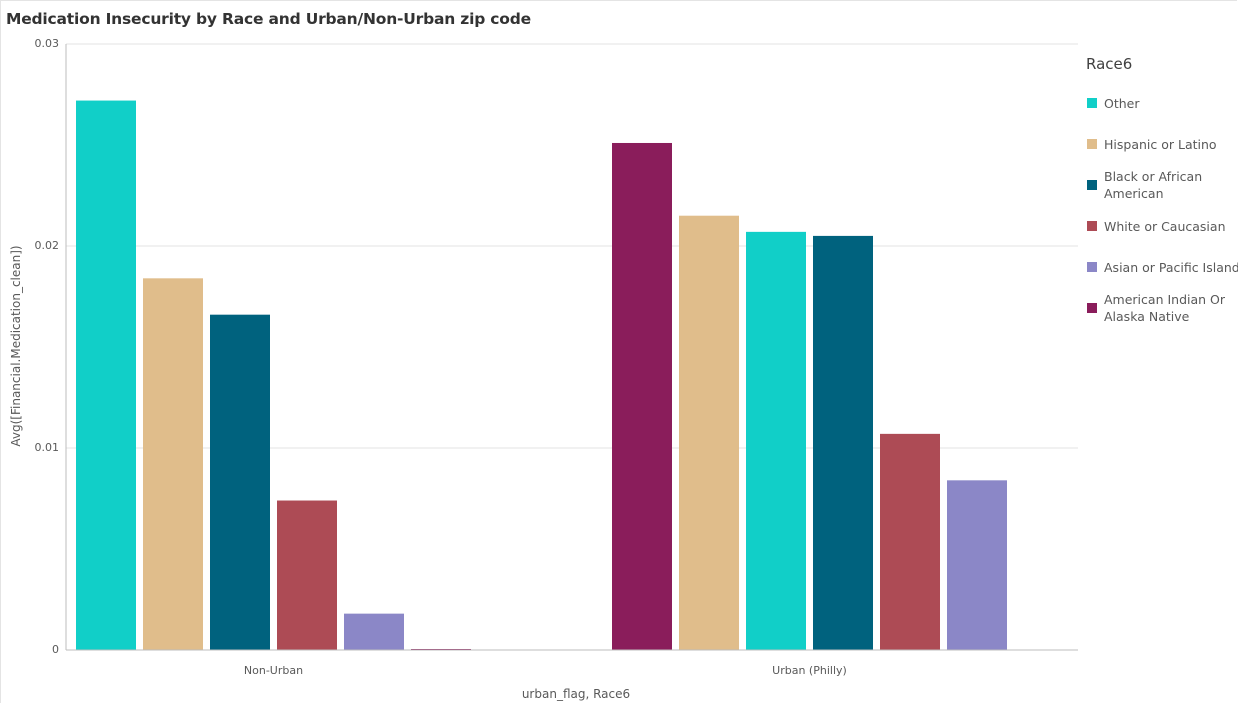 The image size is (1238, 704). What do you see at coordinates (977, 565) in the screenshot?
I see `bar-urban-philly--asian-or-pacific-islander` at bounding box center [977, 565].